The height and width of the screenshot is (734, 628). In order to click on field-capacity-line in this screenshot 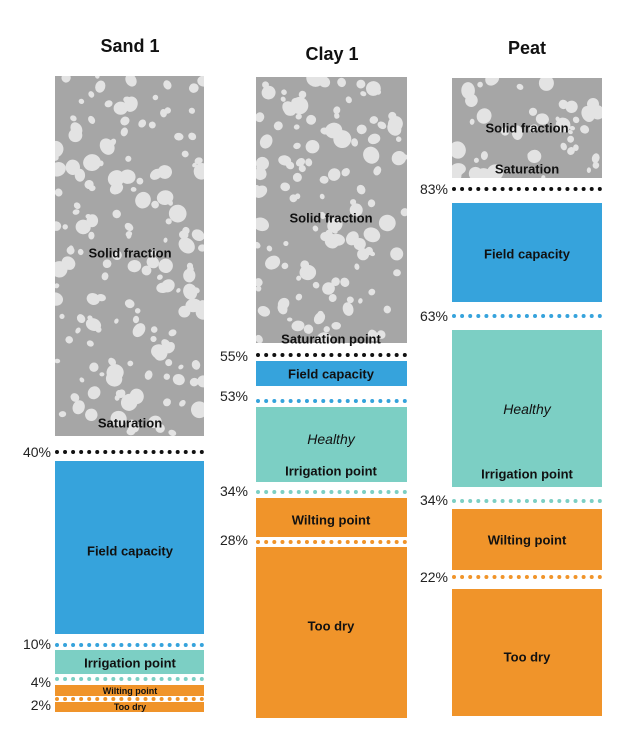, I will do `click(129, 645)`.